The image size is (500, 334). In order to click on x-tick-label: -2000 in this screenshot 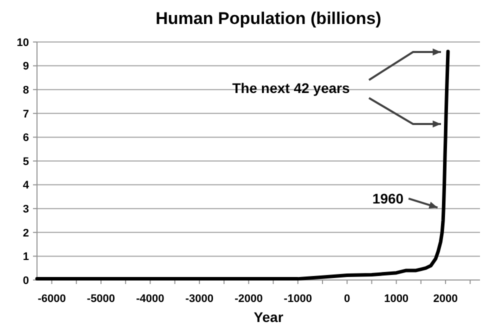, I will do `click(248, 298)`.